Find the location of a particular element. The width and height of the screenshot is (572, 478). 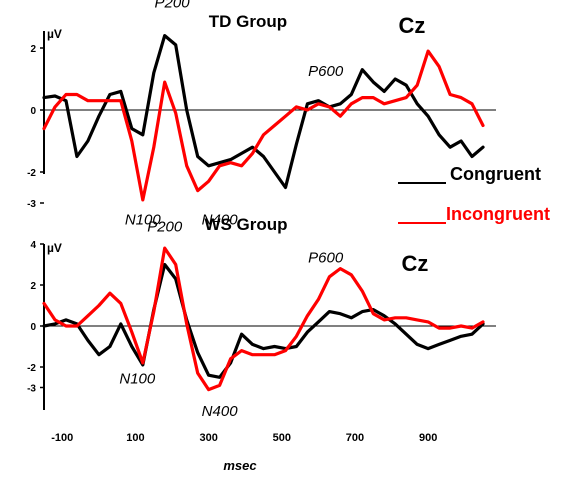

y-tick-label: 4 is located at coordinates (33, 245).